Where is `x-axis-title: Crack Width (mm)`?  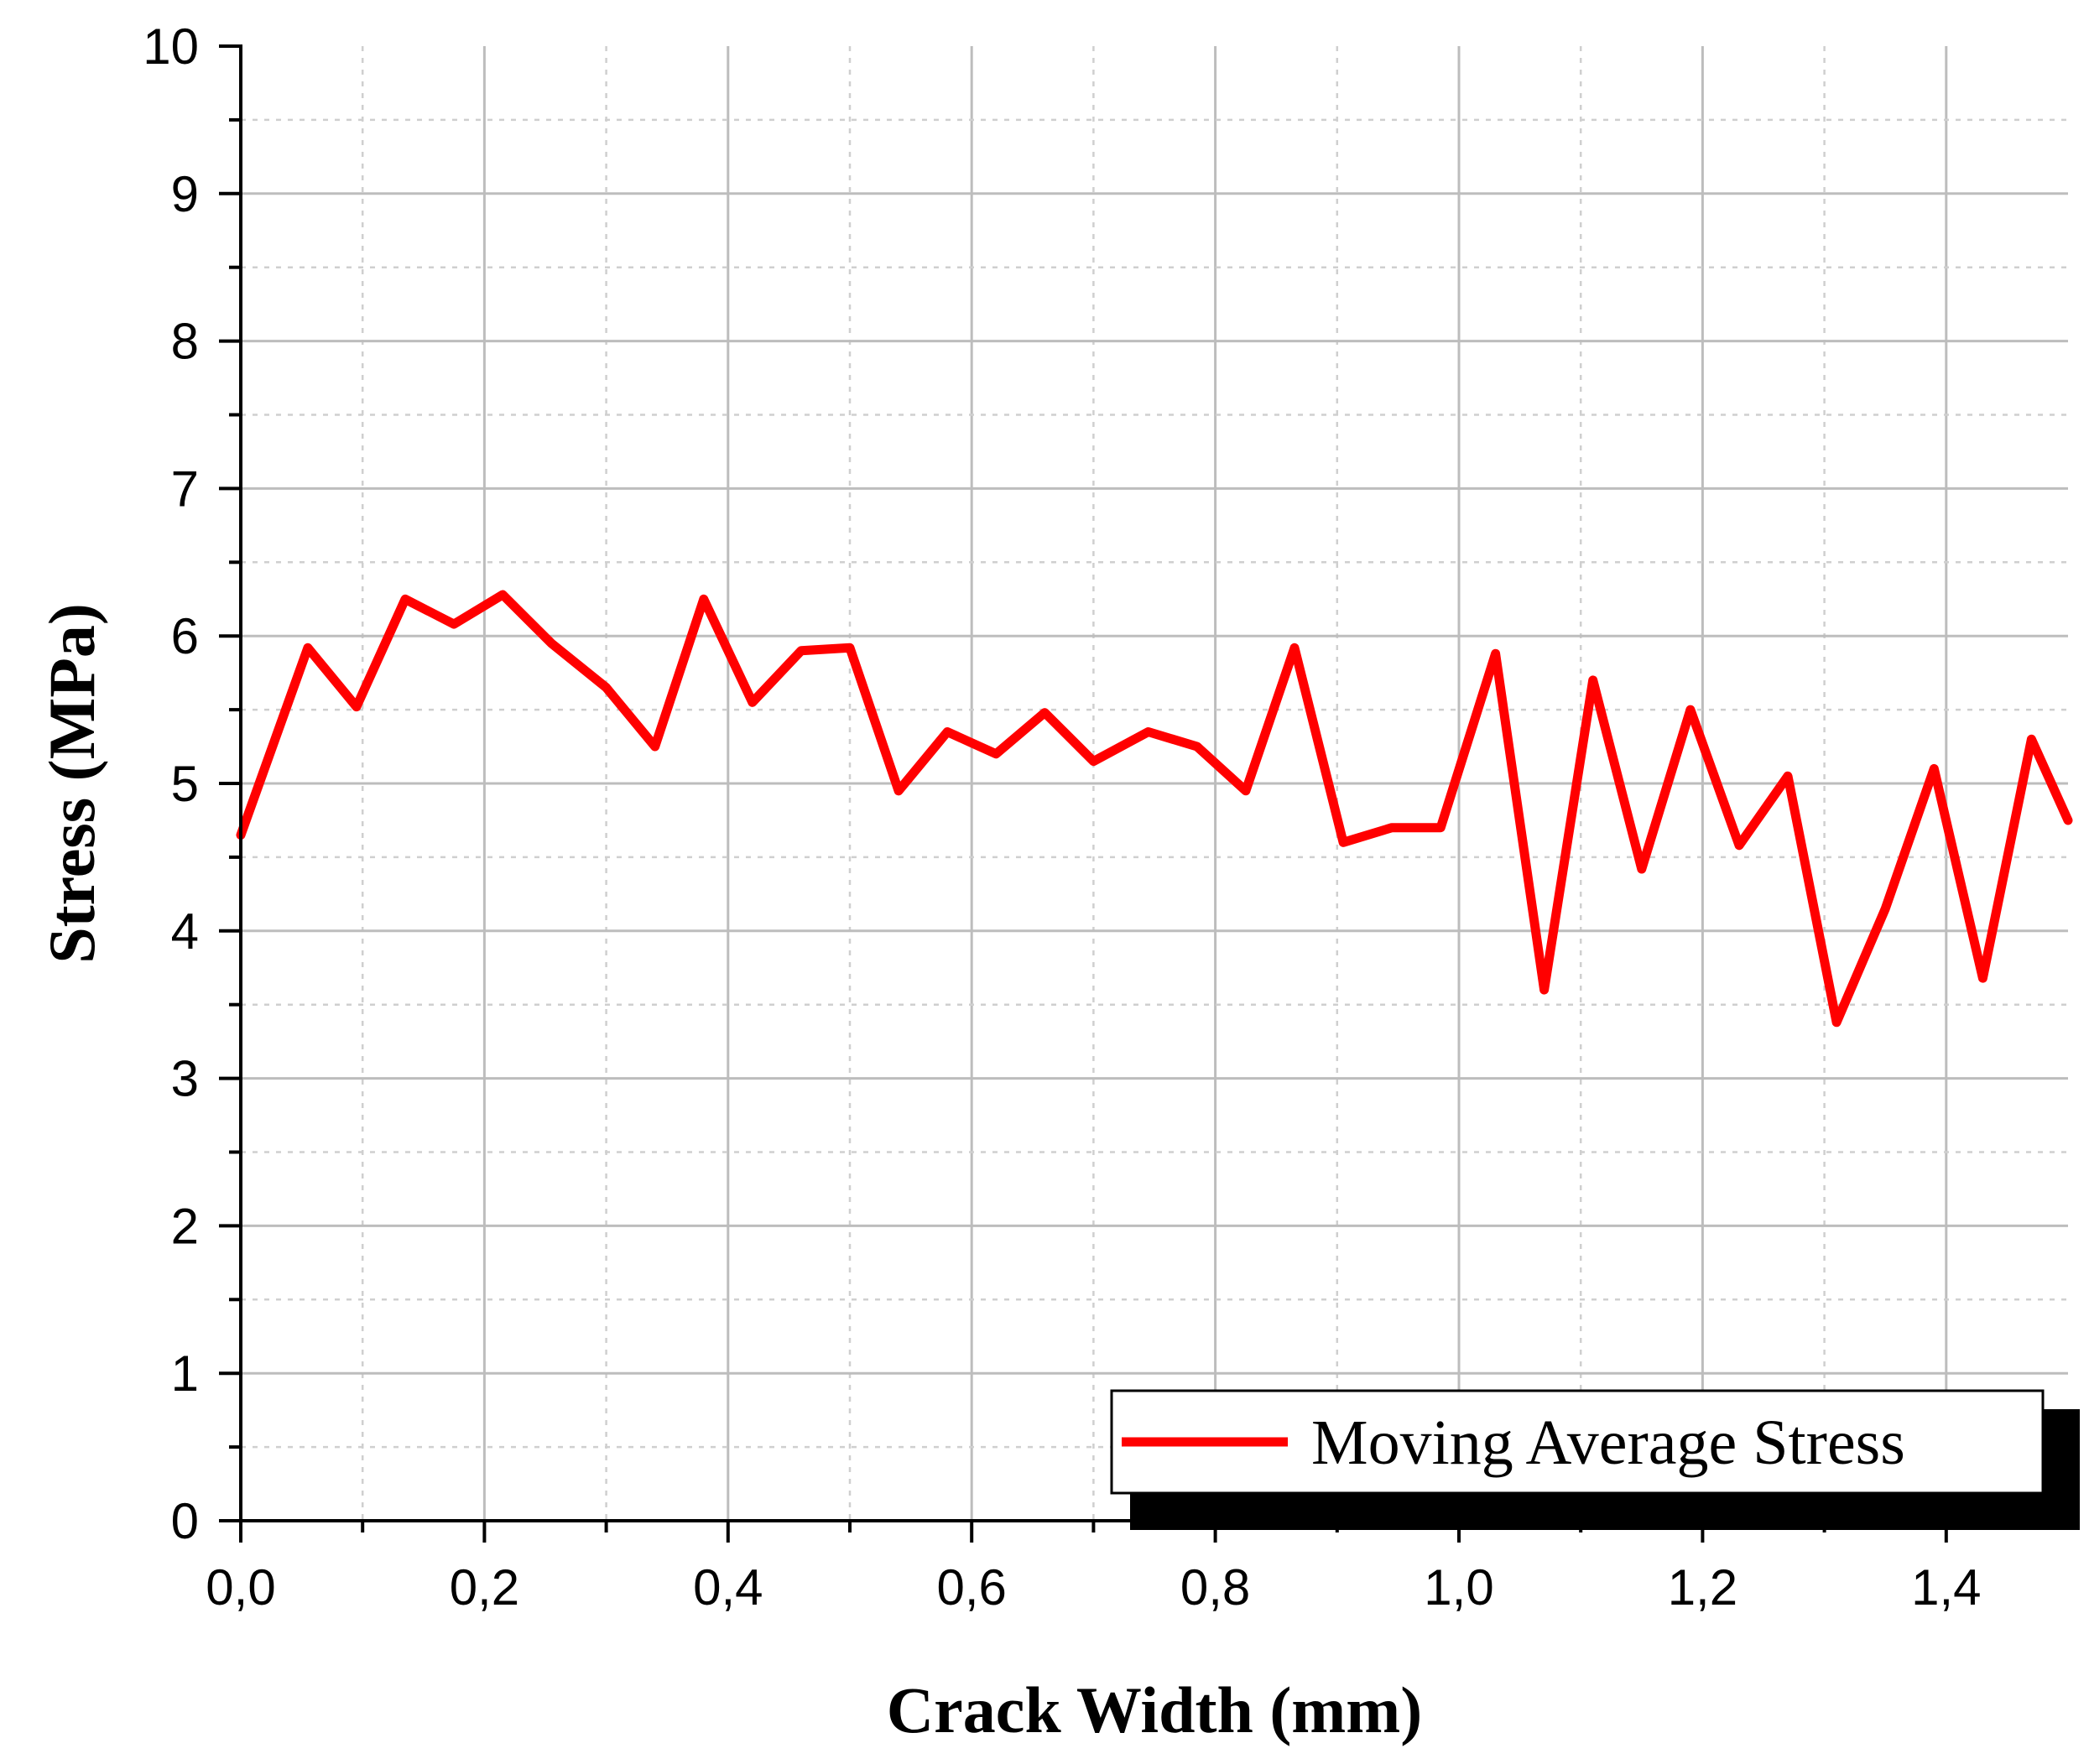
x-axis-title: Crack Width (mm) is located at coordinates (1154, 1709).